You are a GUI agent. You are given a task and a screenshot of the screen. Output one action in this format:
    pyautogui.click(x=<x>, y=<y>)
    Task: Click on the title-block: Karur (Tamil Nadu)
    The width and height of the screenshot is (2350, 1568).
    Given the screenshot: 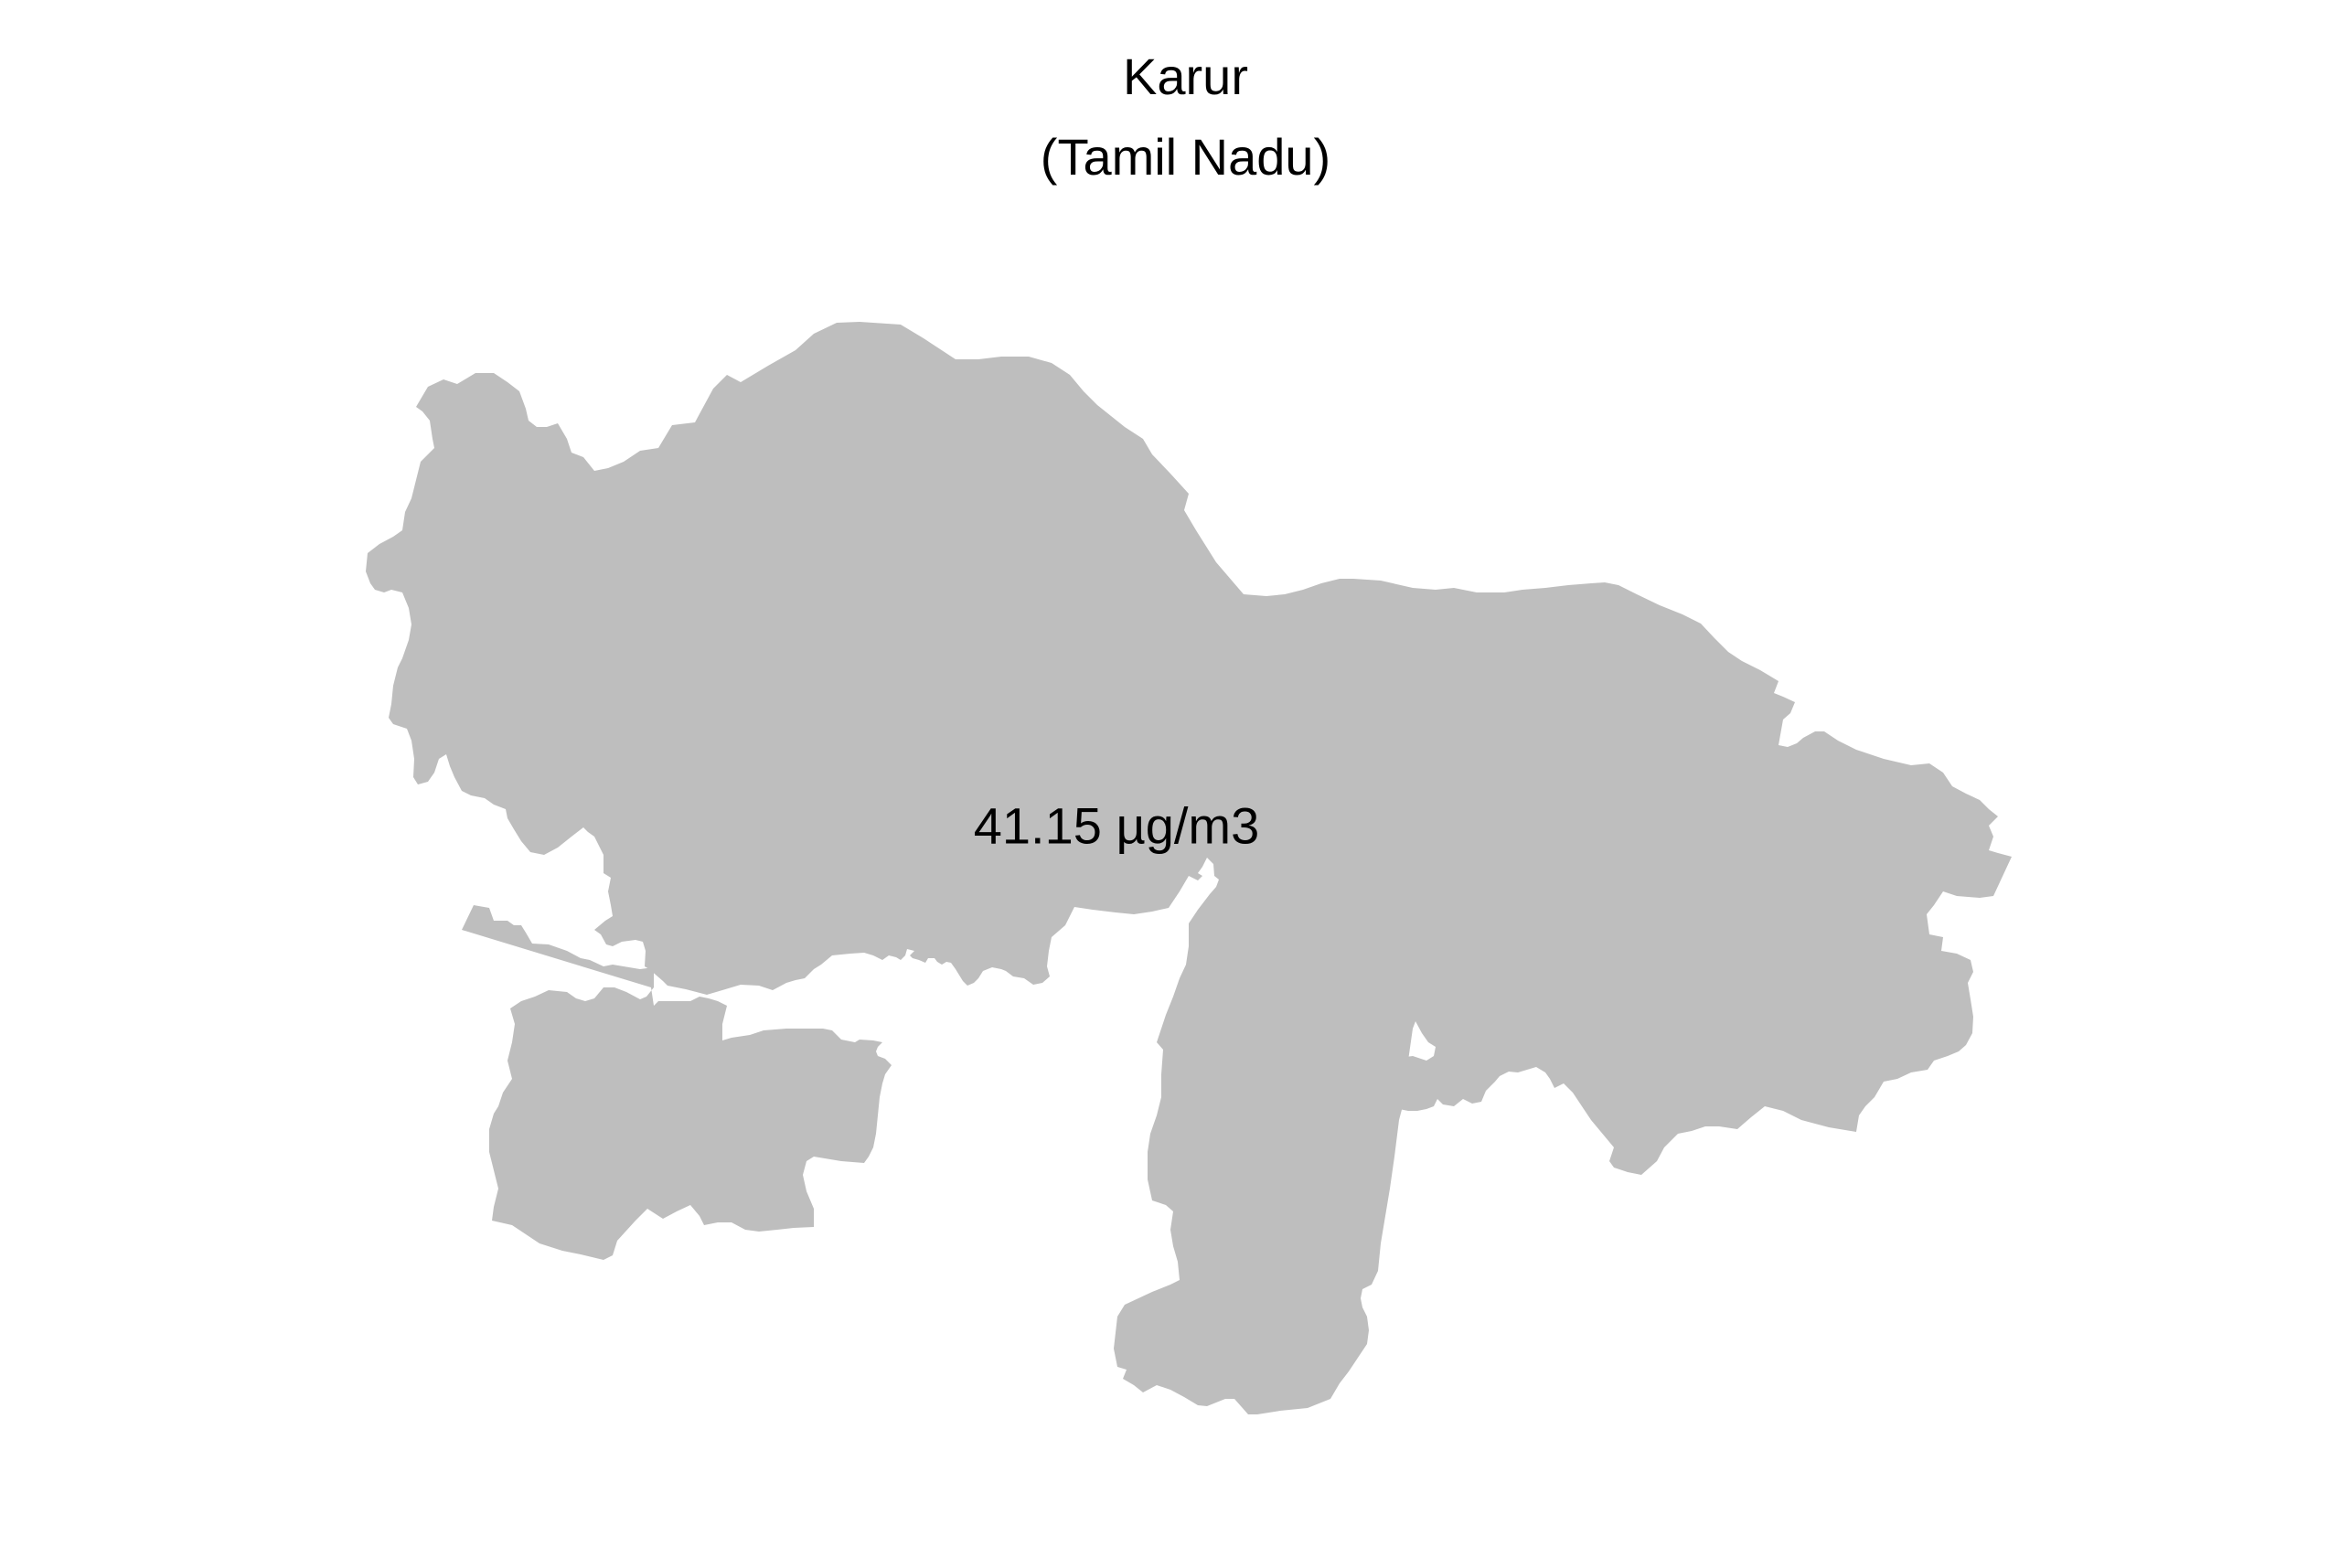 What is the action you would take?
    pyautogui.click(x=1175, y=117)
    